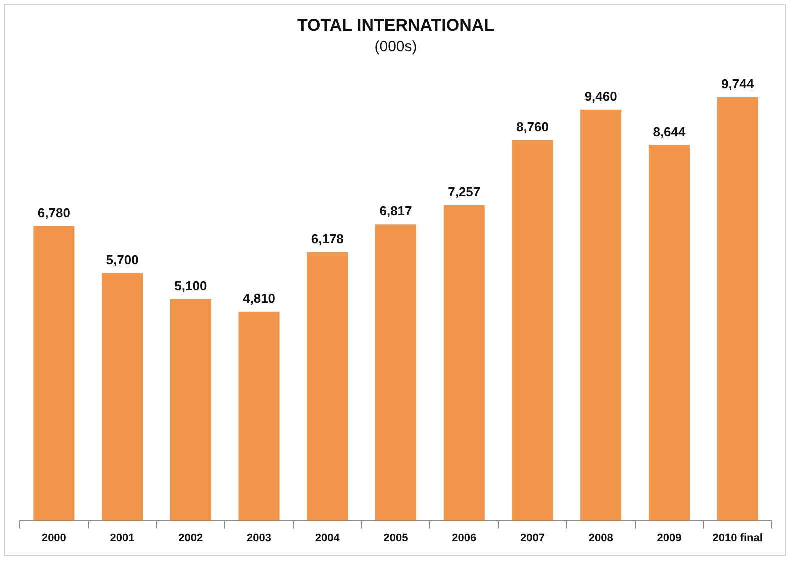  Describe the element at coordinates (464, 538) in the screenshot. I see `x-tick-label: 2006` at that location.